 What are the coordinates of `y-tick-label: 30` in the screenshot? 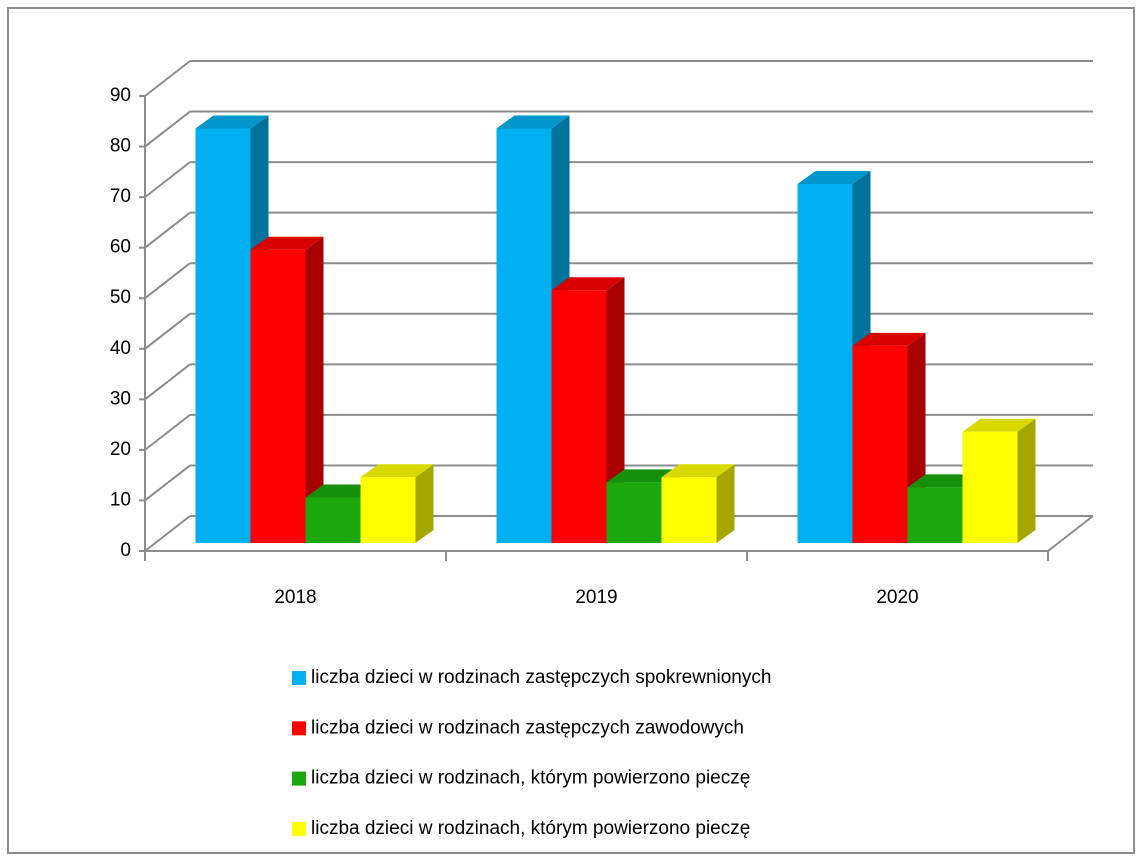 It's located at (120, 398).